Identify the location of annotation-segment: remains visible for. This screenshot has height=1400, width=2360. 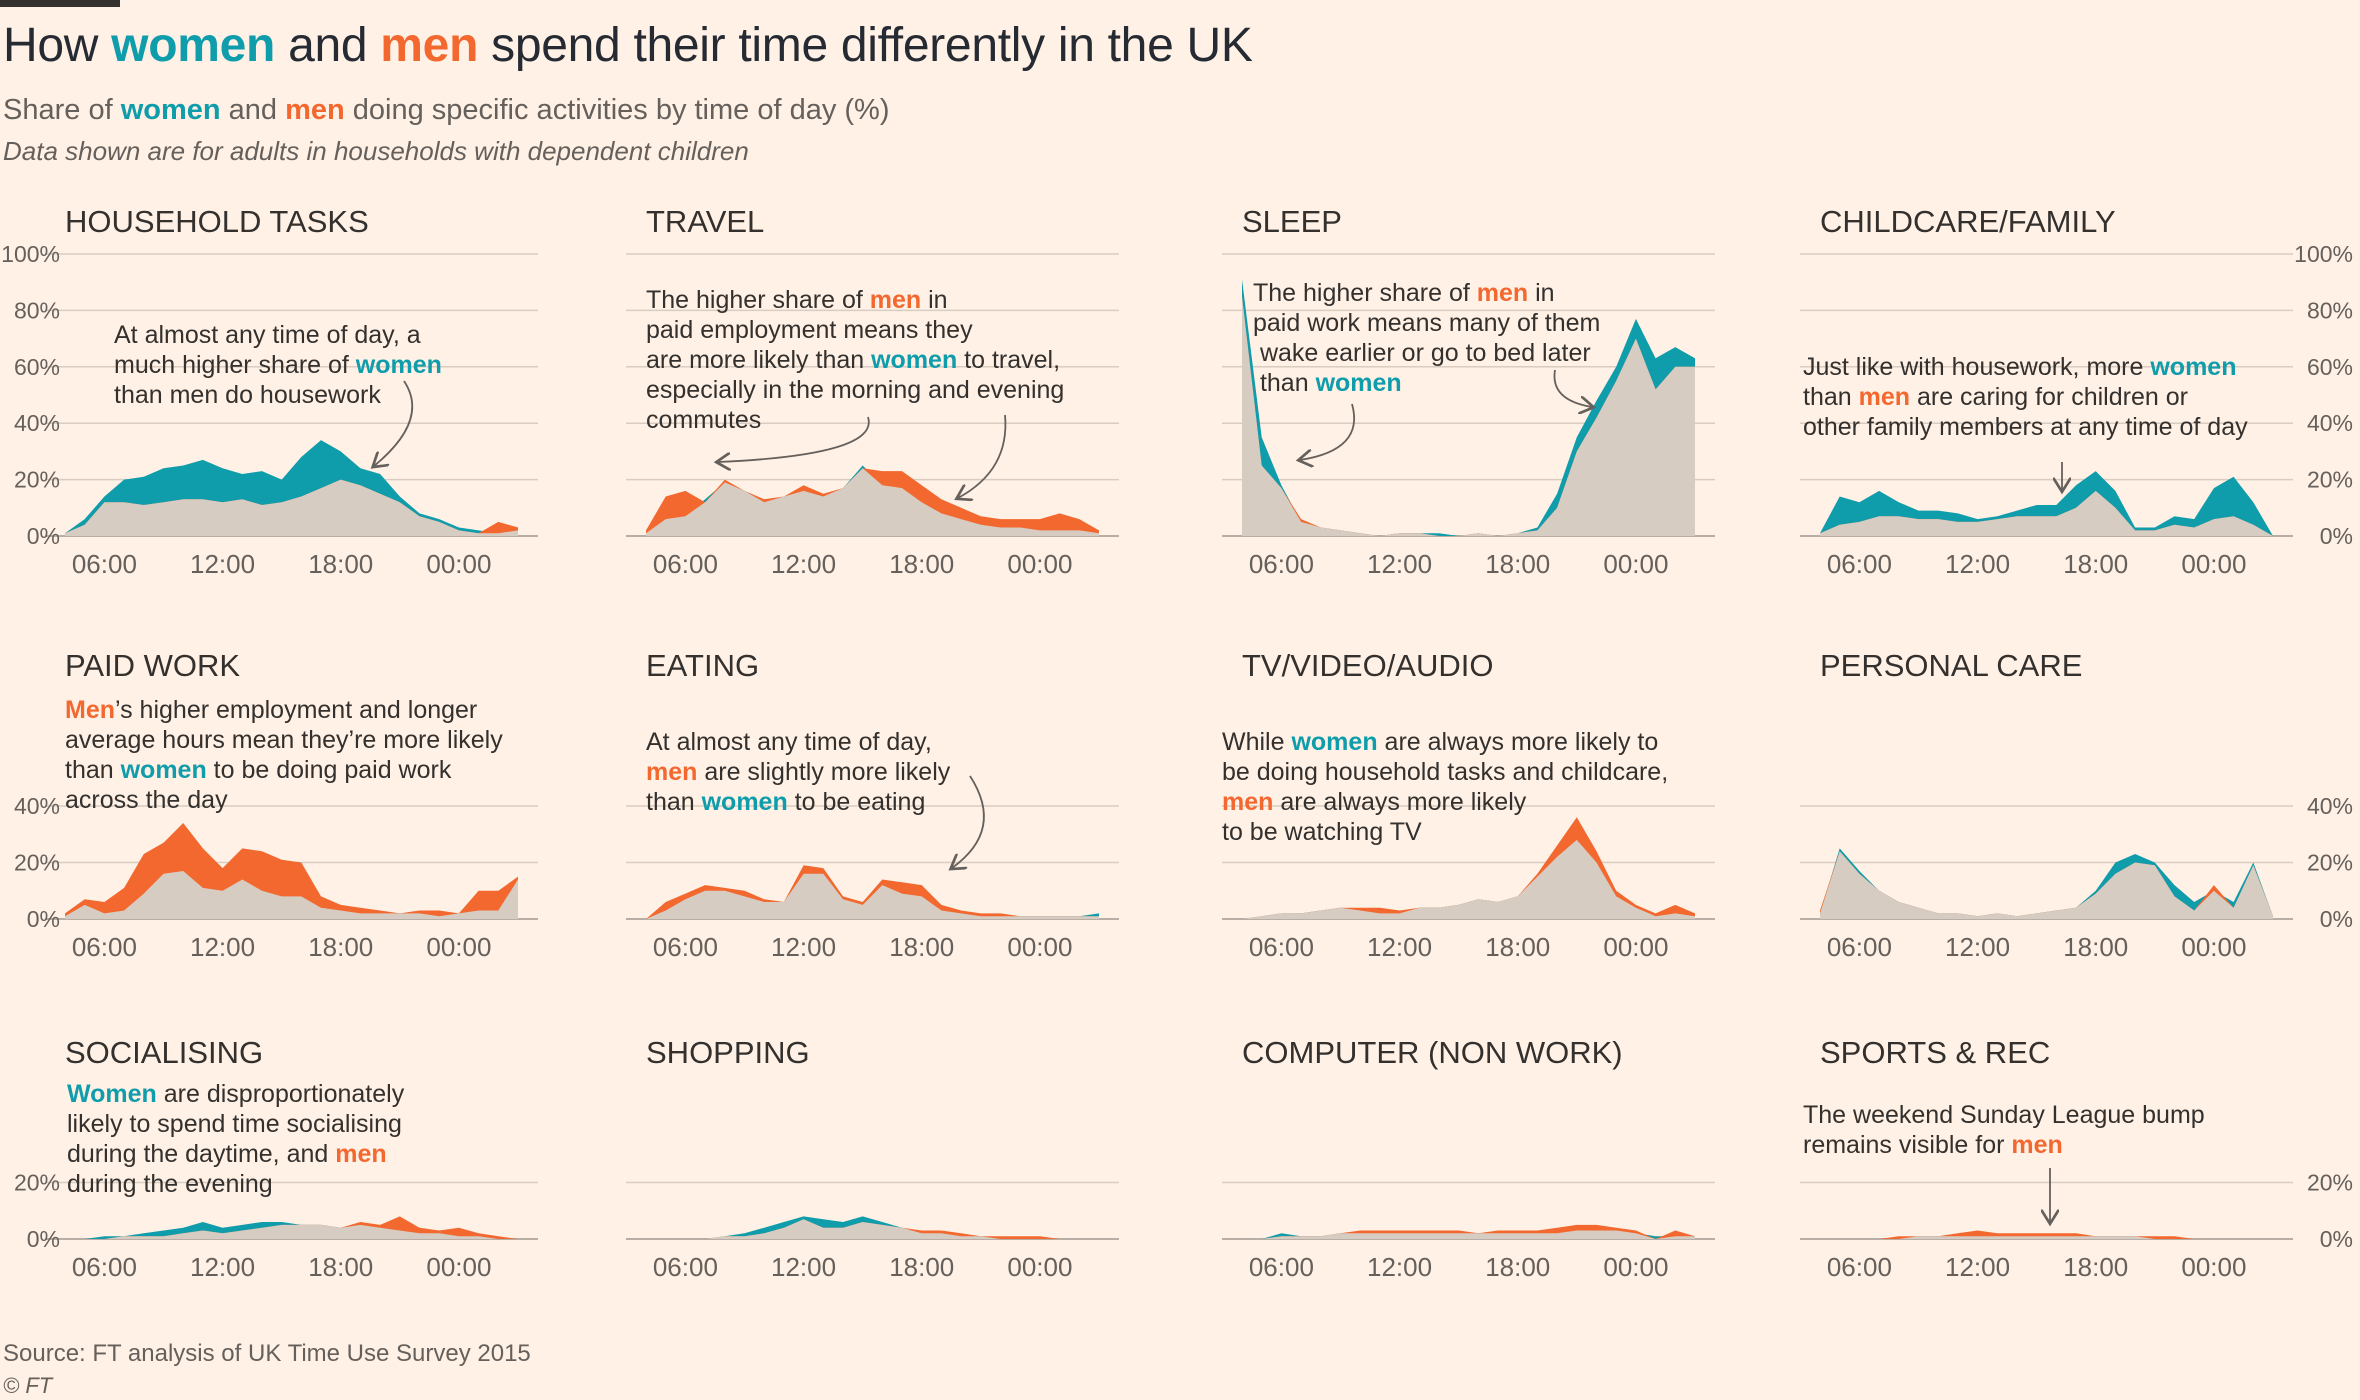
(1907, 1145).